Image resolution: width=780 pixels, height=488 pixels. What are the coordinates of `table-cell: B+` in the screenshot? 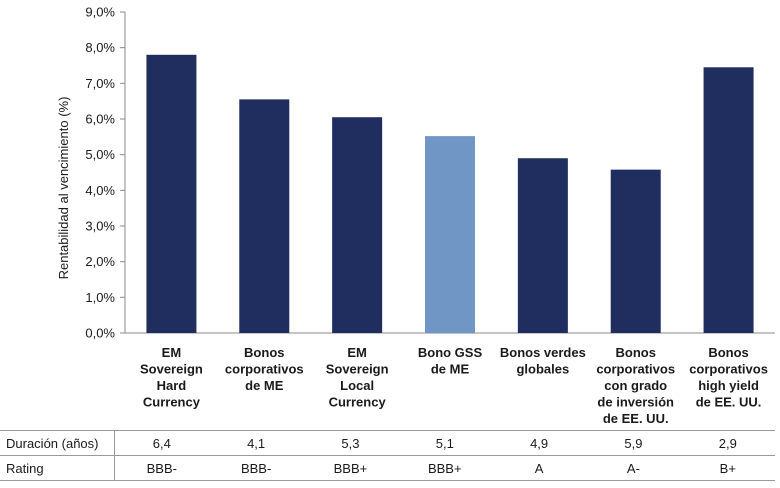 It's located at (727, 468).